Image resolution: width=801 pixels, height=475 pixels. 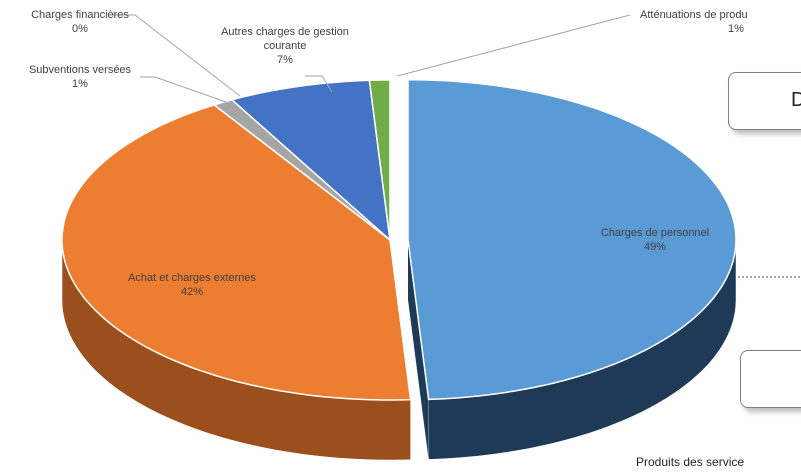 I want to click on data-label: Atténuations de produ 1%, so click(x=720, y=22).